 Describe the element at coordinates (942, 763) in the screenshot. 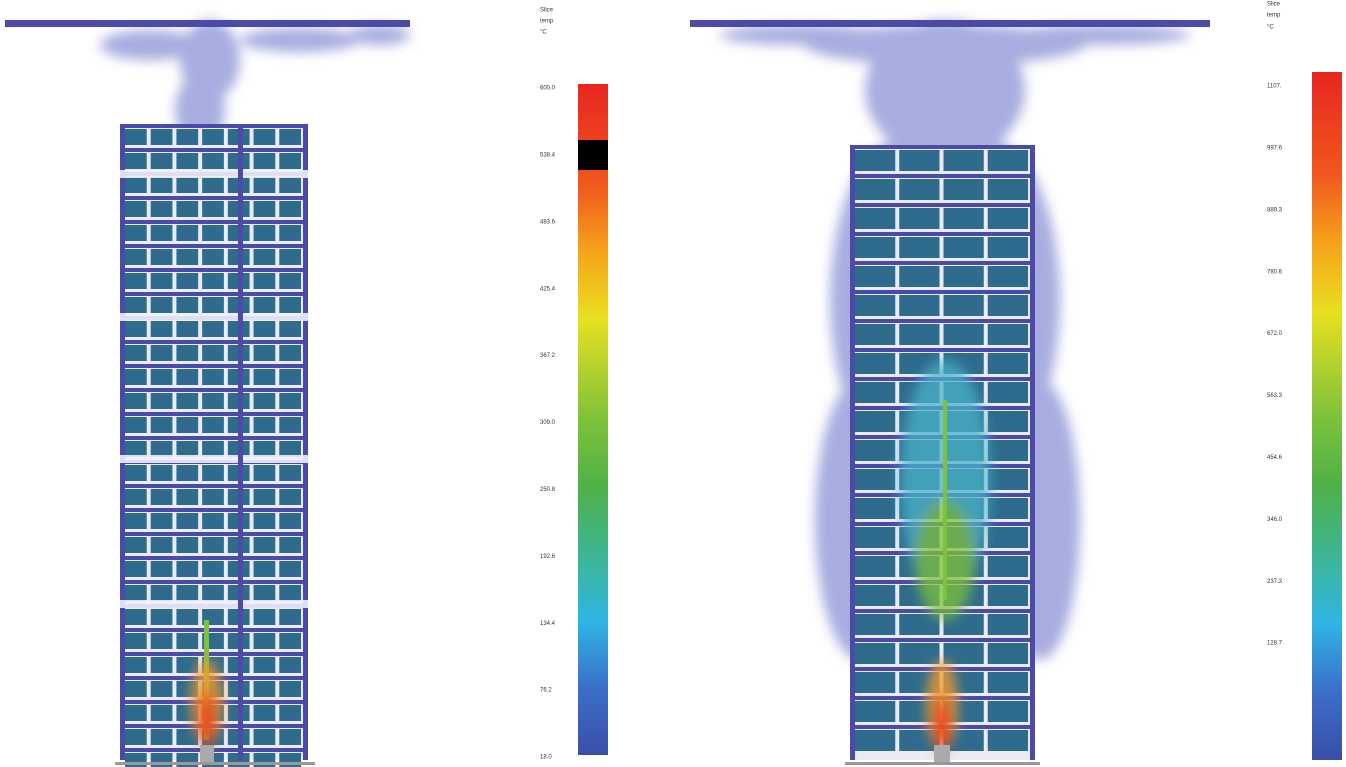

I see `ground` at that location.